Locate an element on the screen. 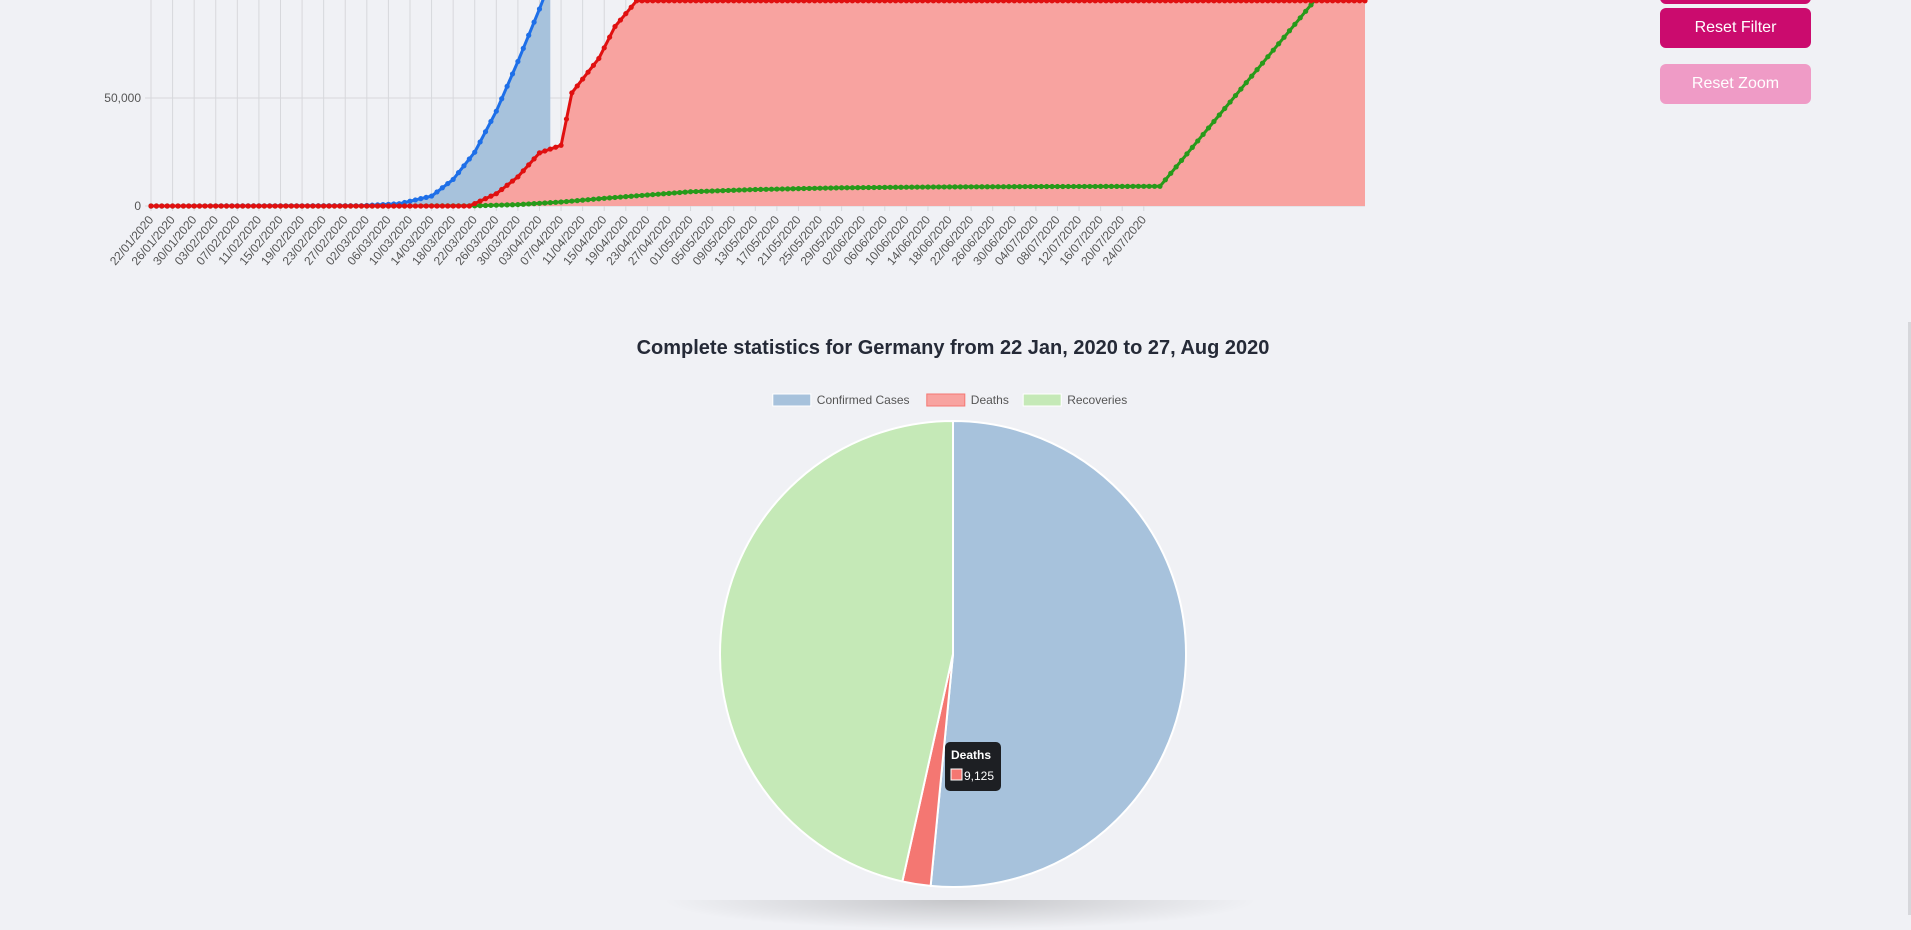 This screenshot has height=930, width=1911. reset-filter-button: Reset Filter is located at coordinates (1735, 28).